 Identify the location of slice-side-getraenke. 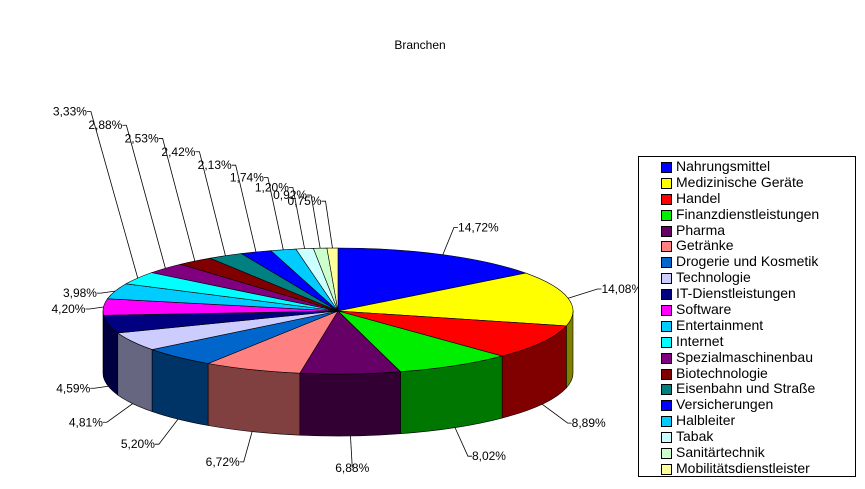
(254, 399).